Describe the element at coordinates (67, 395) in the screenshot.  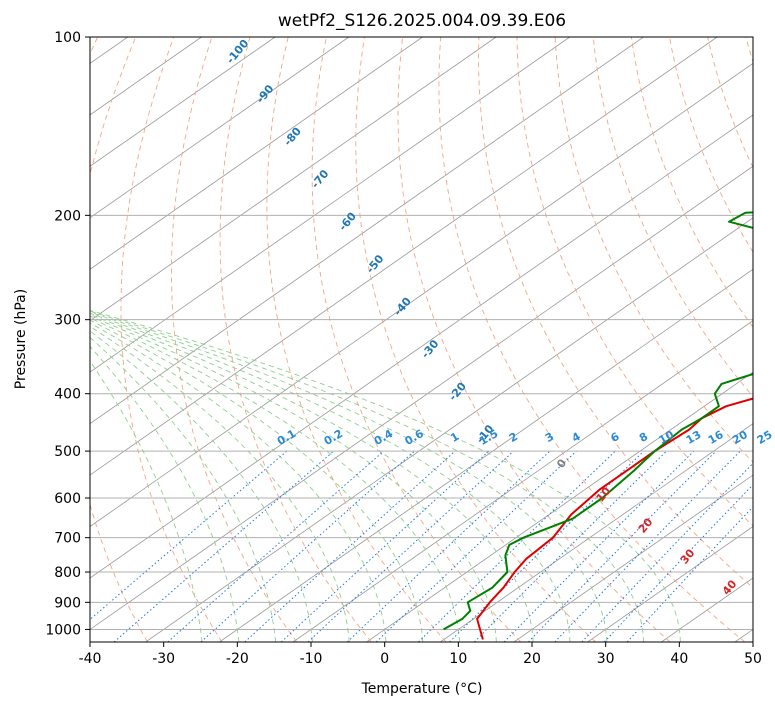
I see `y-tick-label: 400` at that location.